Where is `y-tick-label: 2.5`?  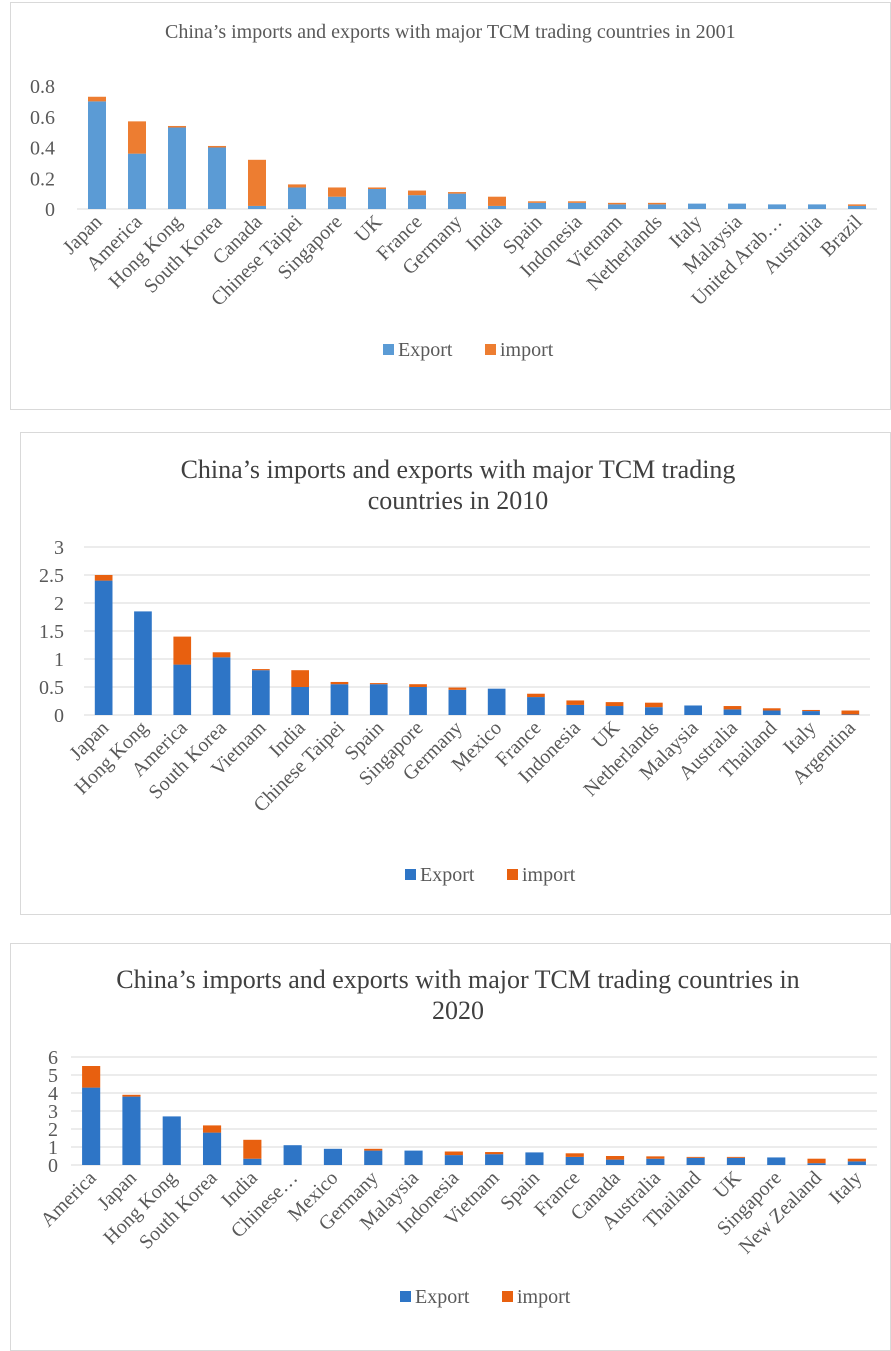
y-tick-label: 2.5 is located at coordinates (51, 576).